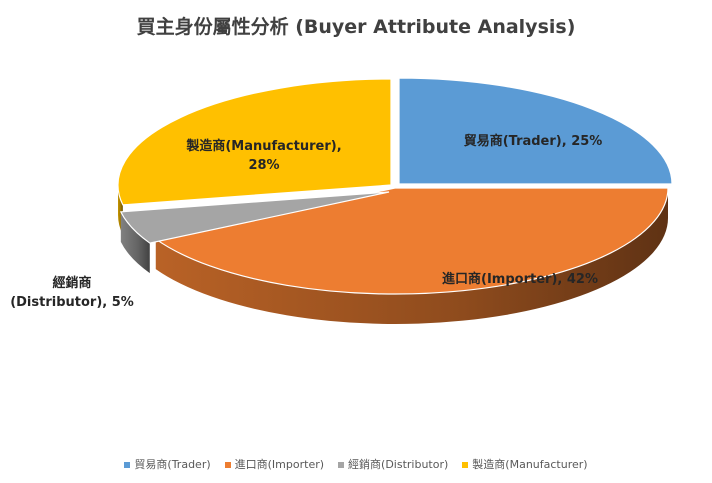 Image resolution: width=712 pixels, height=483 pixels. I want to click on legend-swatch-importer, so click(227, 465).